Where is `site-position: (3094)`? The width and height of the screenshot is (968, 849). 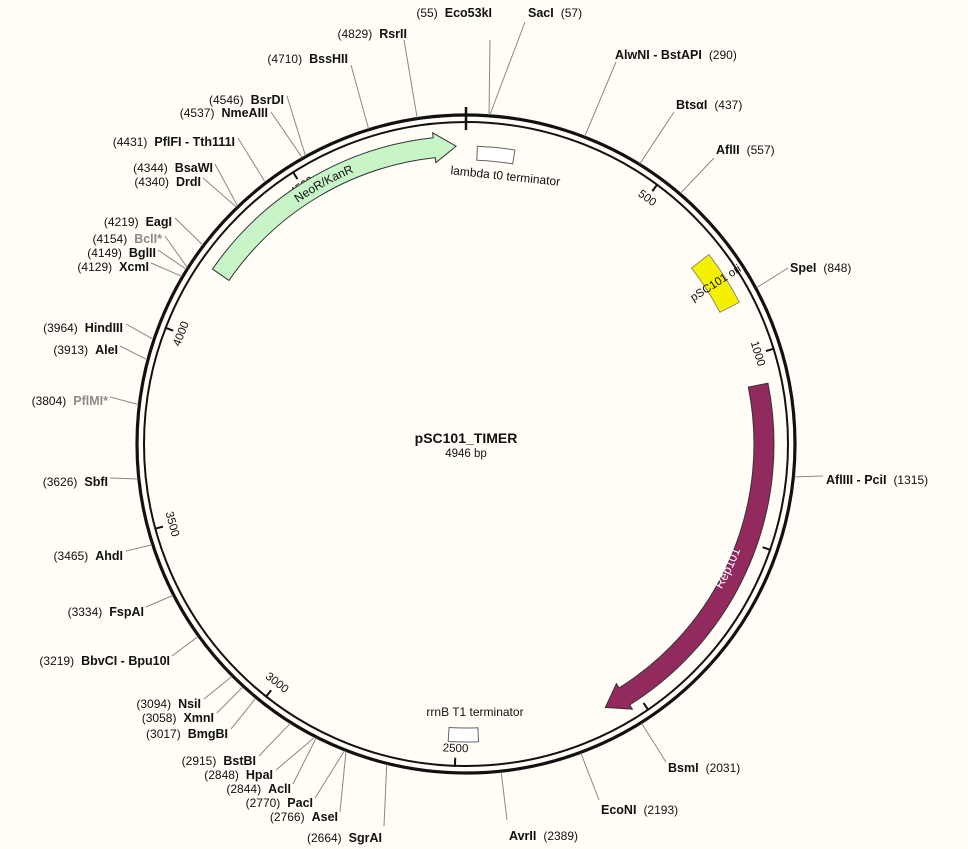 site-position: (3094) is located at coordinates (153, 704).